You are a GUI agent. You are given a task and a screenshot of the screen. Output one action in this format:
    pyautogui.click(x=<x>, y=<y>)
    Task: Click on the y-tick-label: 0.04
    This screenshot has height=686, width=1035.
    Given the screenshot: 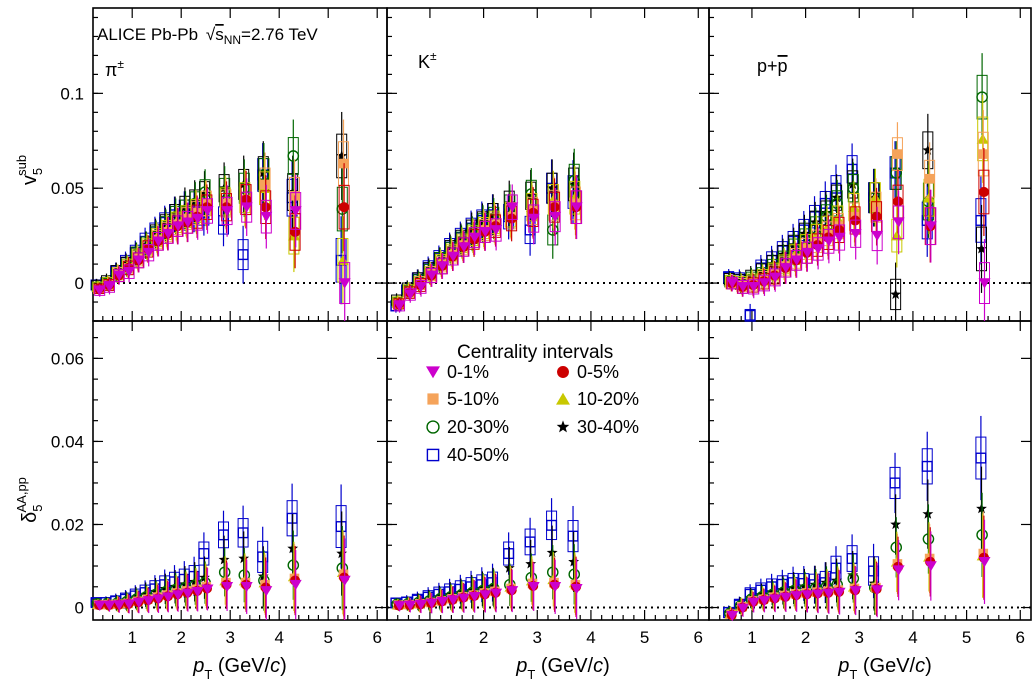 What is the action you would take?
    pyautogui.click(x=67, y=441)
    